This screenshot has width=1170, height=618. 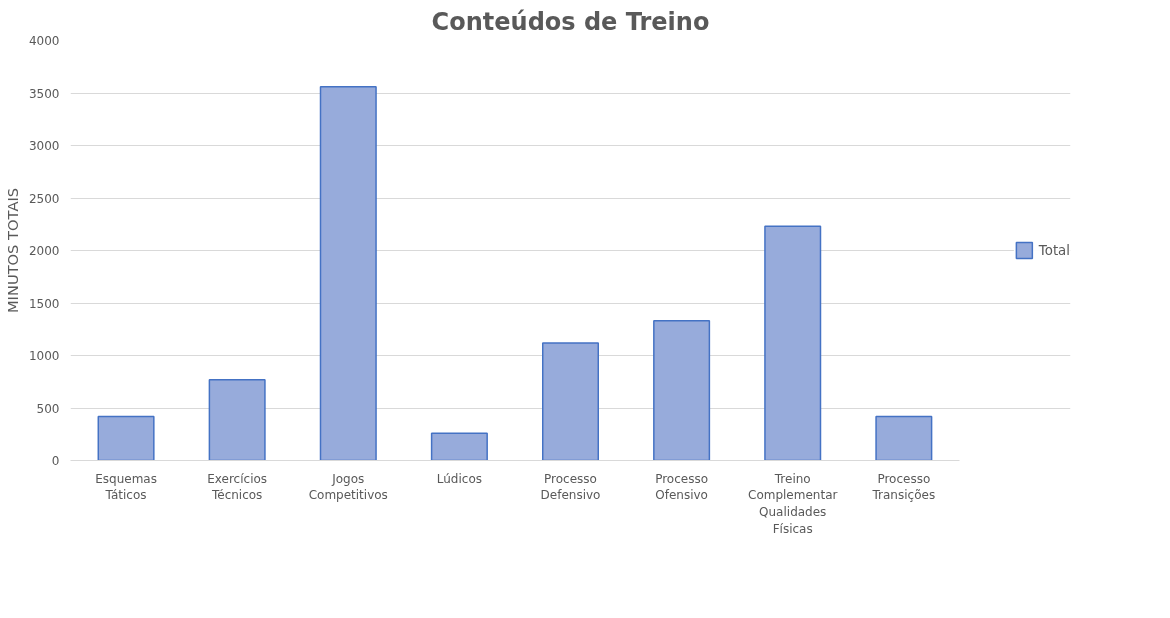 I want to click on x-tick-label: Exercícios Técnicos, so click(x=237, y=487).